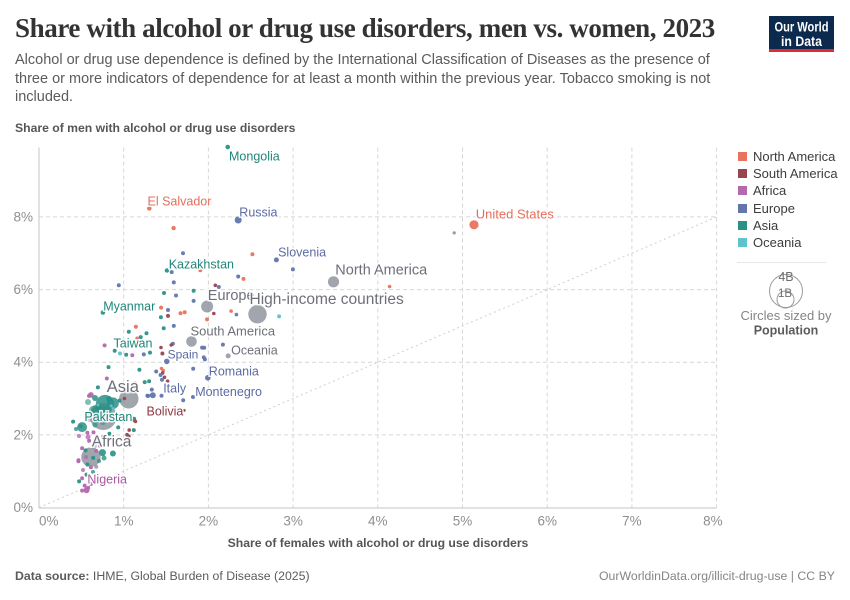  I want to click on svg-text: Kazakhstan, so click(201, 265).